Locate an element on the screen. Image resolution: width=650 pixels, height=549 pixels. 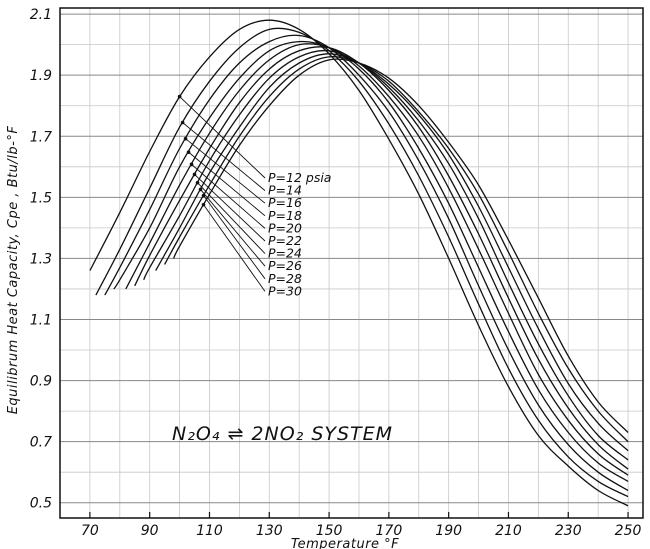
x-tick-label: 130 is located at coordinates (269, 531).